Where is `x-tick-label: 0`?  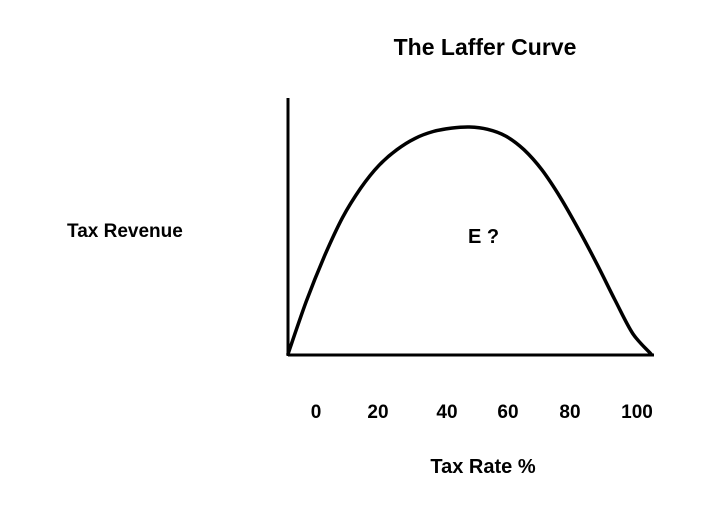 x-tick-label: 0 is located at coordinates (316, 412).